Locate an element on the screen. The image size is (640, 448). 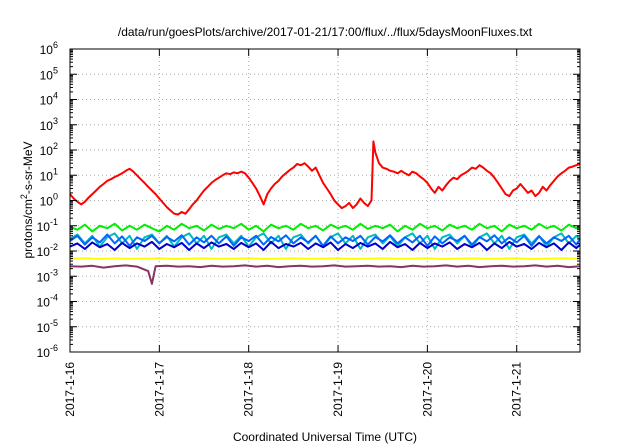
y-axis-label-sup: 2 is located at coordinates (24, 196).